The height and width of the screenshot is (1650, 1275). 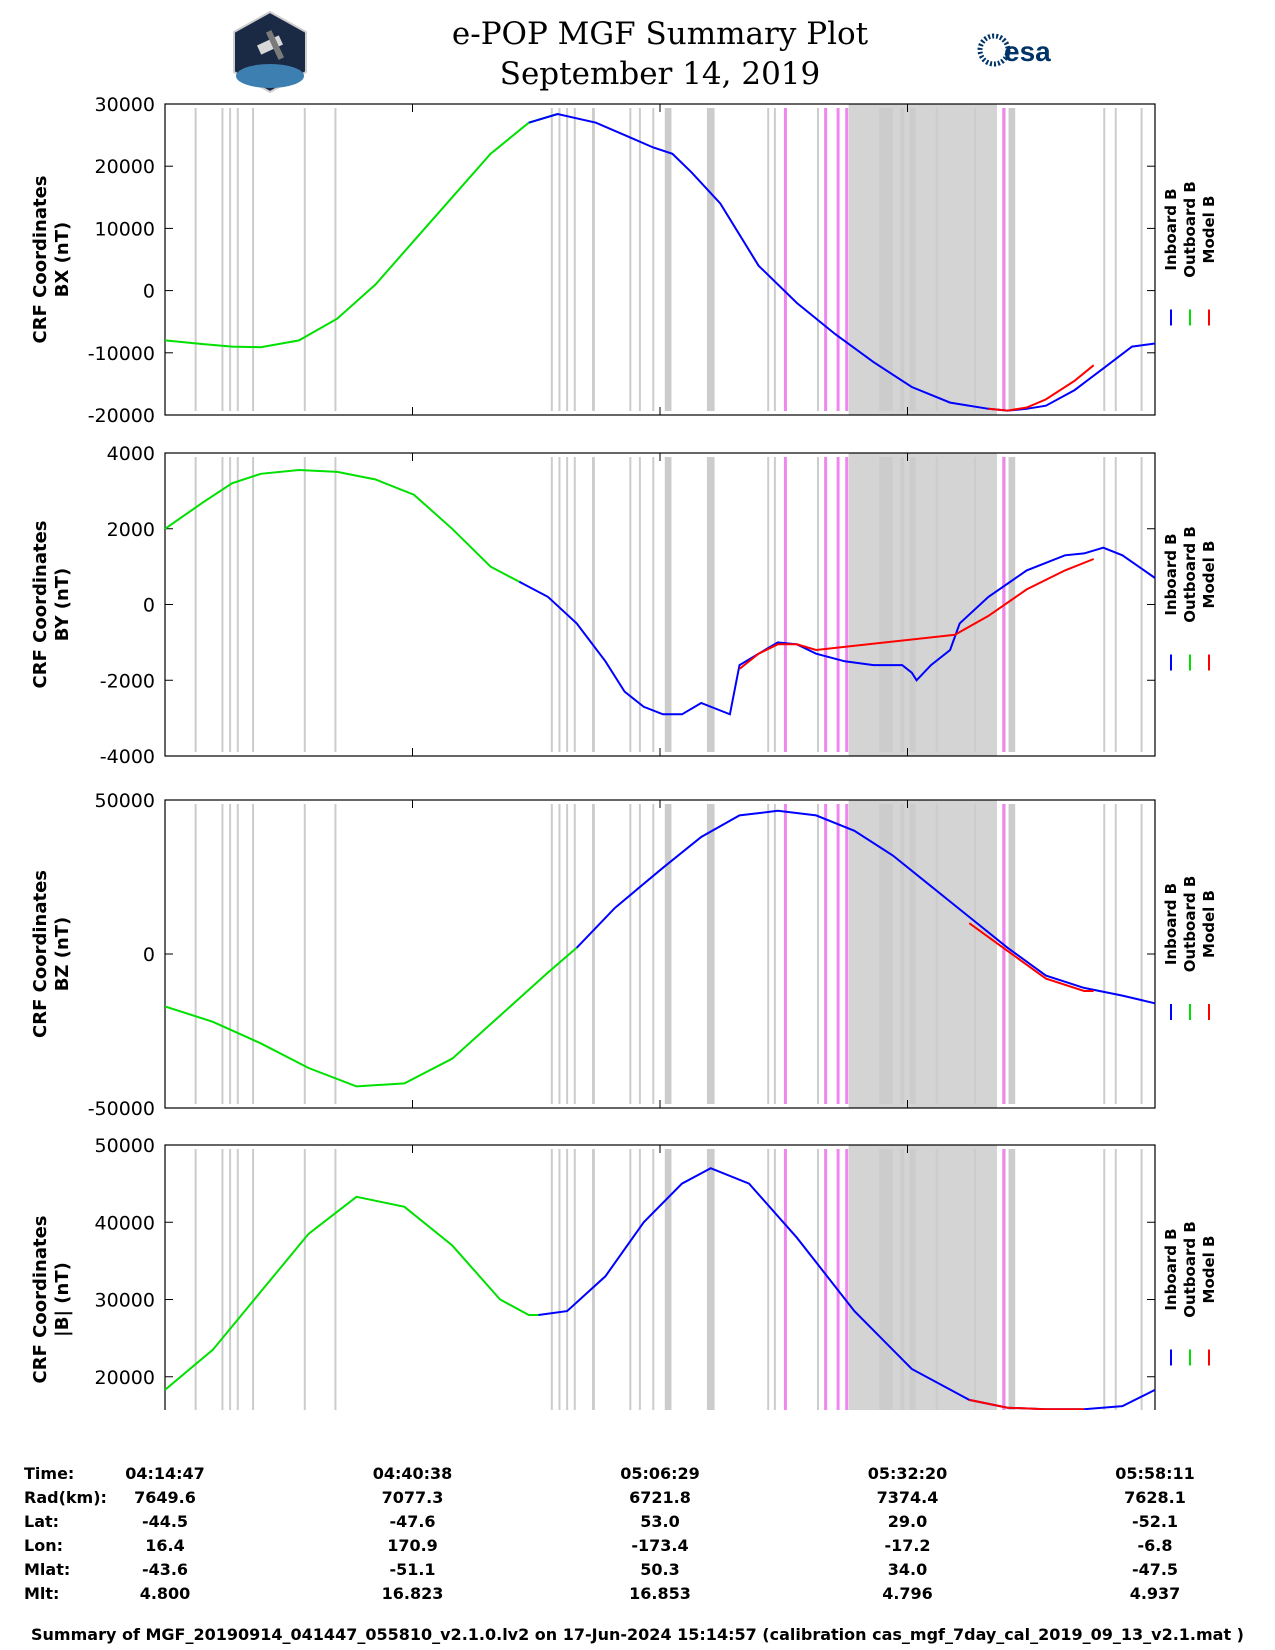 What do you see at coordinates (907, 1593) in the screenshot?
I see `ephemeris-value: 4.796` at bounding box center [907, 1593].